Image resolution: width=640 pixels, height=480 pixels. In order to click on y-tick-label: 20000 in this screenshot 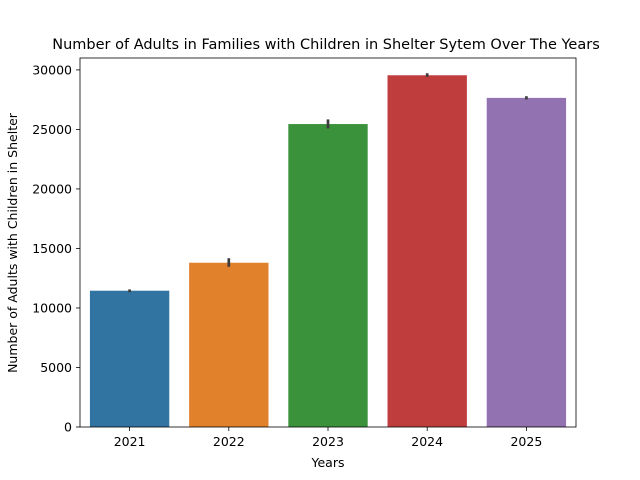, I will do `click(52, 188)`.